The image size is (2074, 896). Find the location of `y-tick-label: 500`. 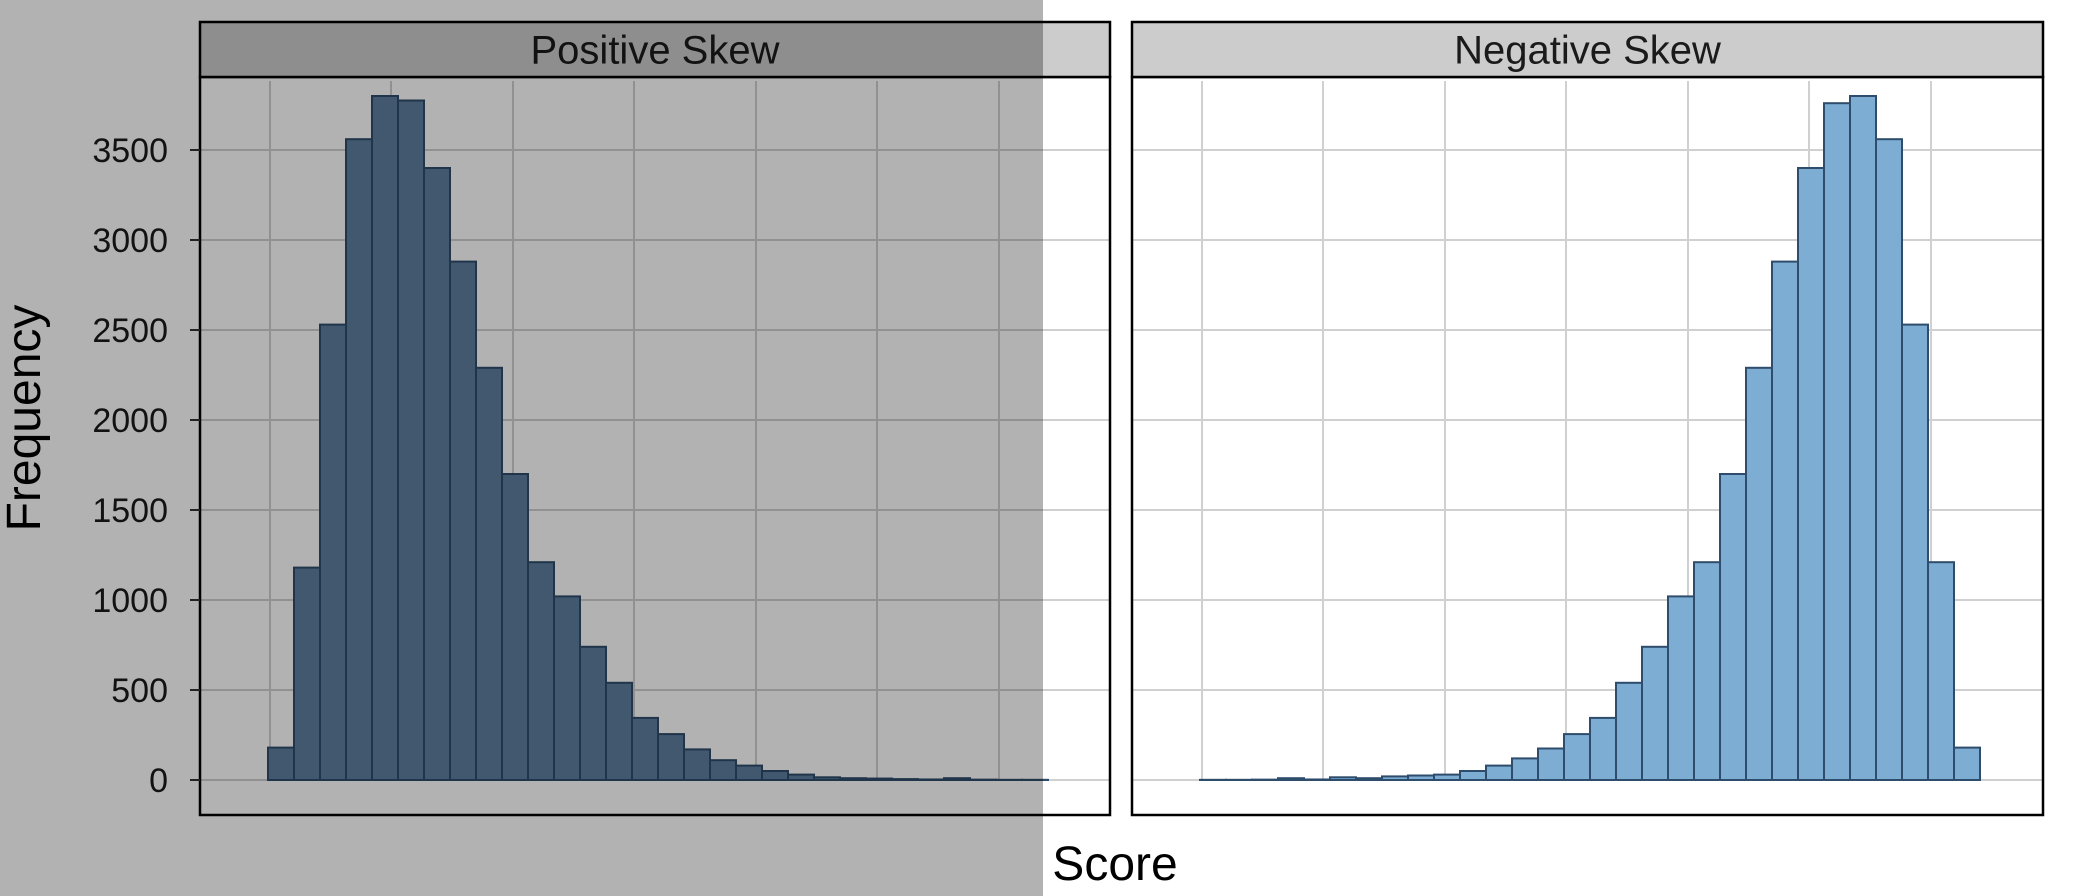

y-tick-label: 500 is located at coordinates (139, 691).